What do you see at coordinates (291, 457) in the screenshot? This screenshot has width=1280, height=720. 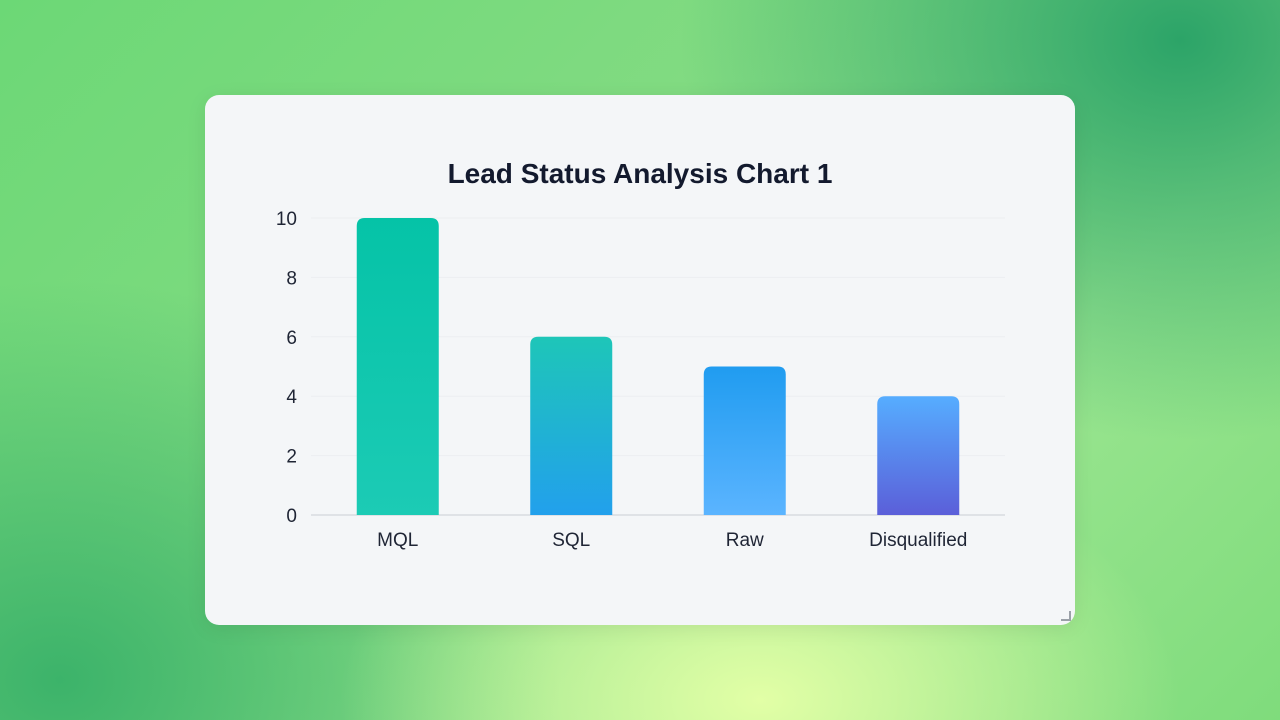 I see `y-tick-label: 2` at bounding box center [291, 457].